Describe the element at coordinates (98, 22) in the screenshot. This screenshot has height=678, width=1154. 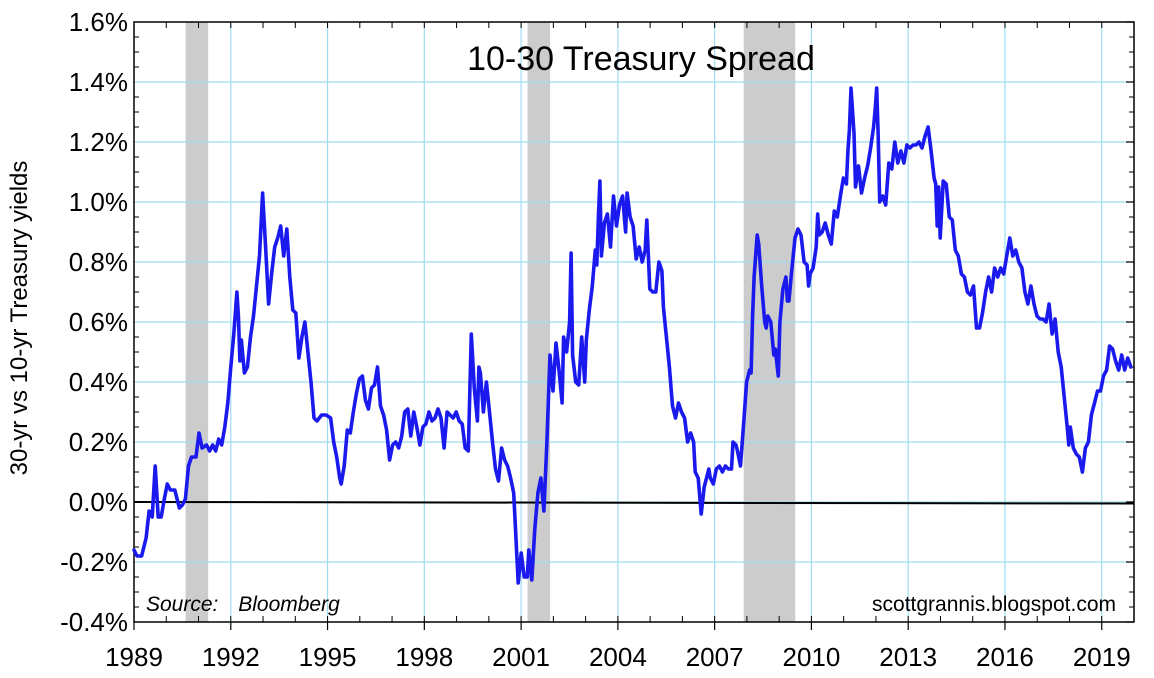
I see `y-tick-label: 1.6%` at that location.